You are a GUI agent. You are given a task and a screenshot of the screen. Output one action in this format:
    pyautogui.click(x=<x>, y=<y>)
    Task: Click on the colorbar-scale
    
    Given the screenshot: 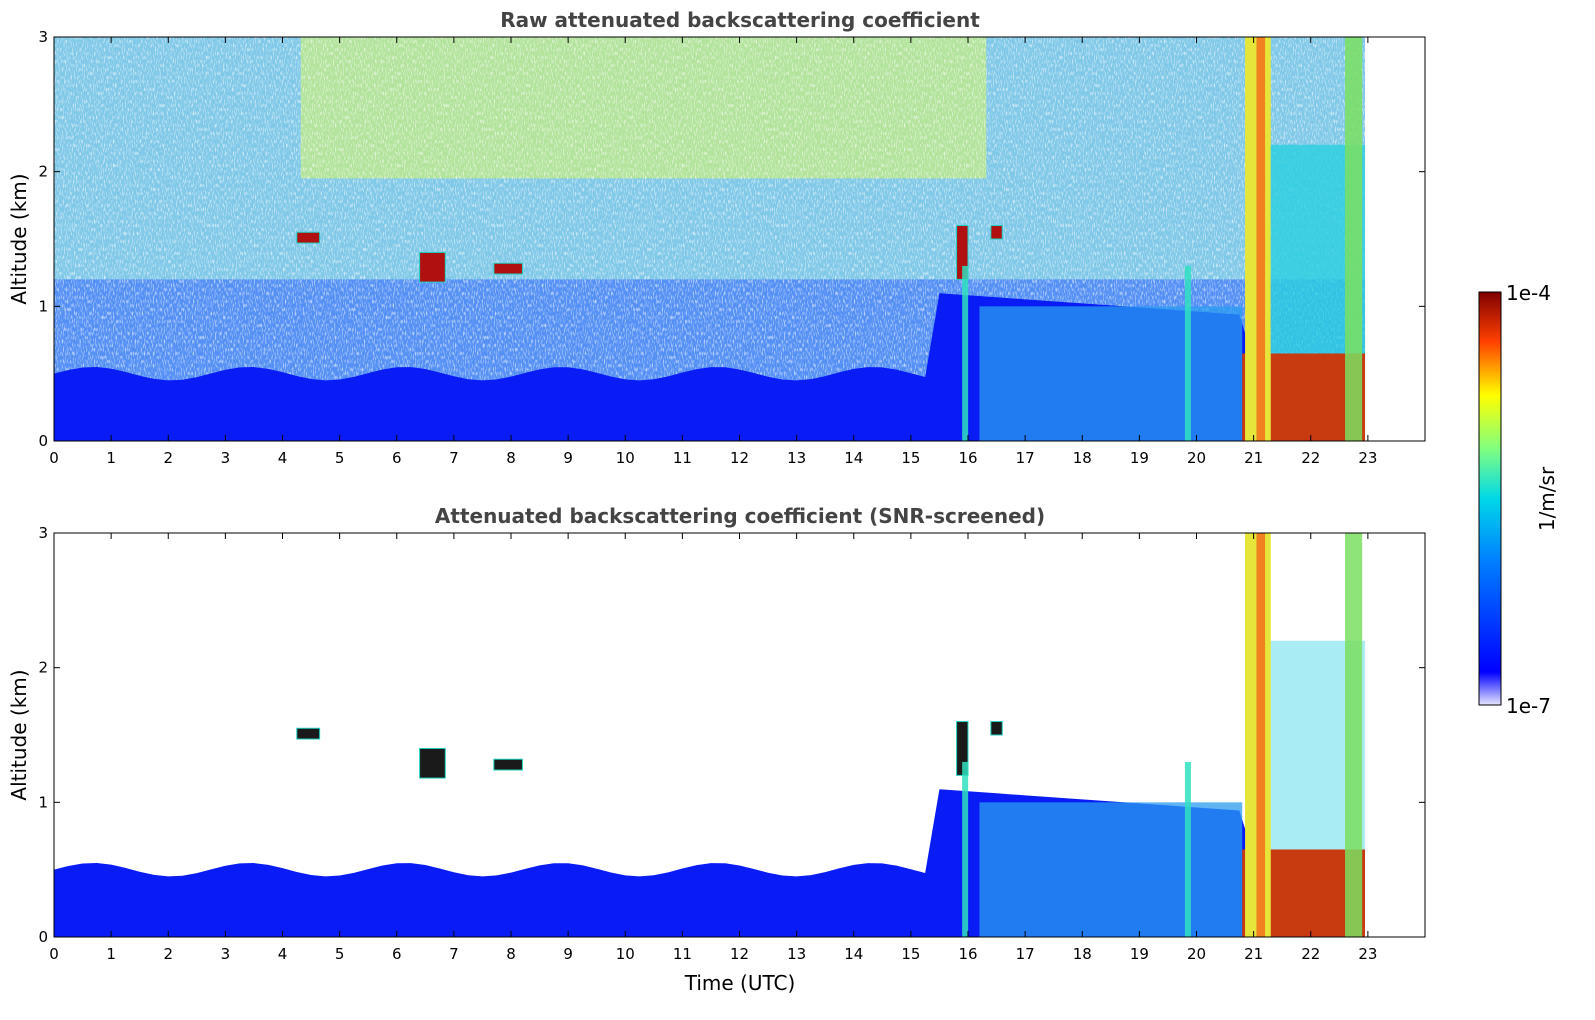 What is the action you would take?
    pyautogui.click(x=1490, y=498)
    